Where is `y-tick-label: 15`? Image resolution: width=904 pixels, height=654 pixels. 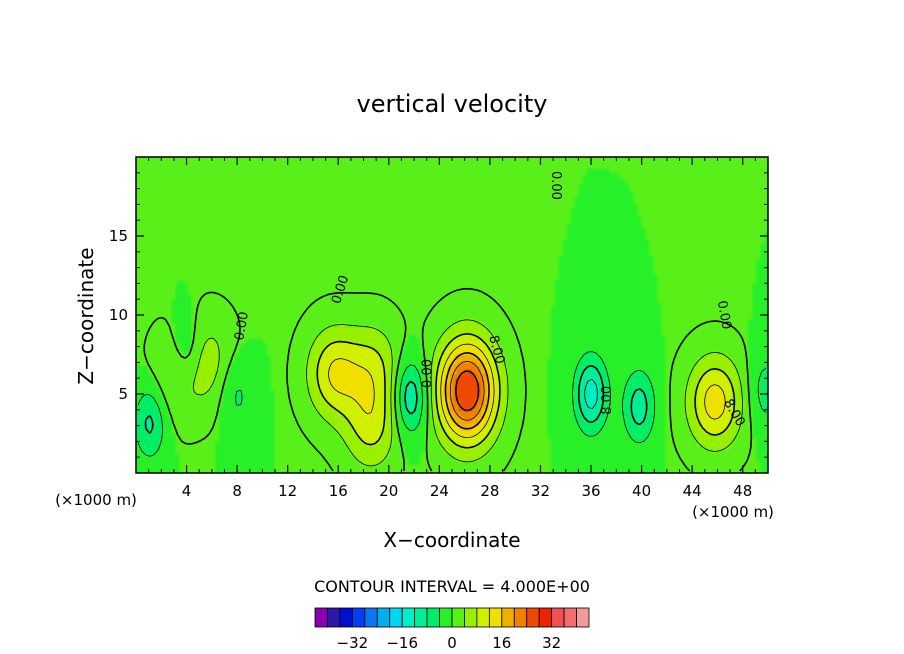
y-tick-label: 15 is located at coordinates (118, 236).